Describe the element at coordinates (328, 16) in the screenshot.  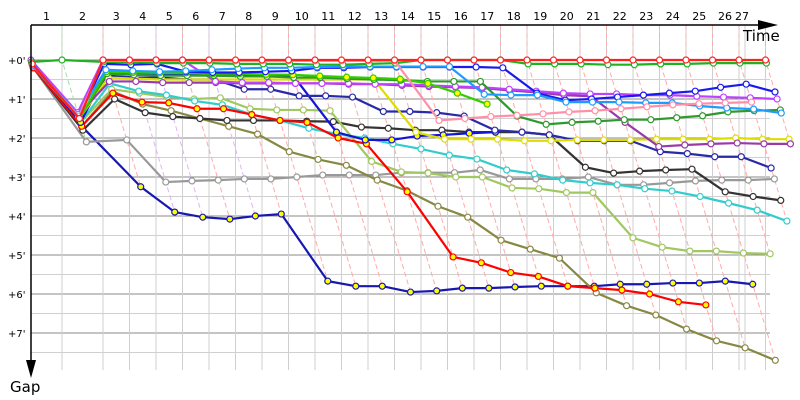
I see `x-tick-label: 11` at that location.